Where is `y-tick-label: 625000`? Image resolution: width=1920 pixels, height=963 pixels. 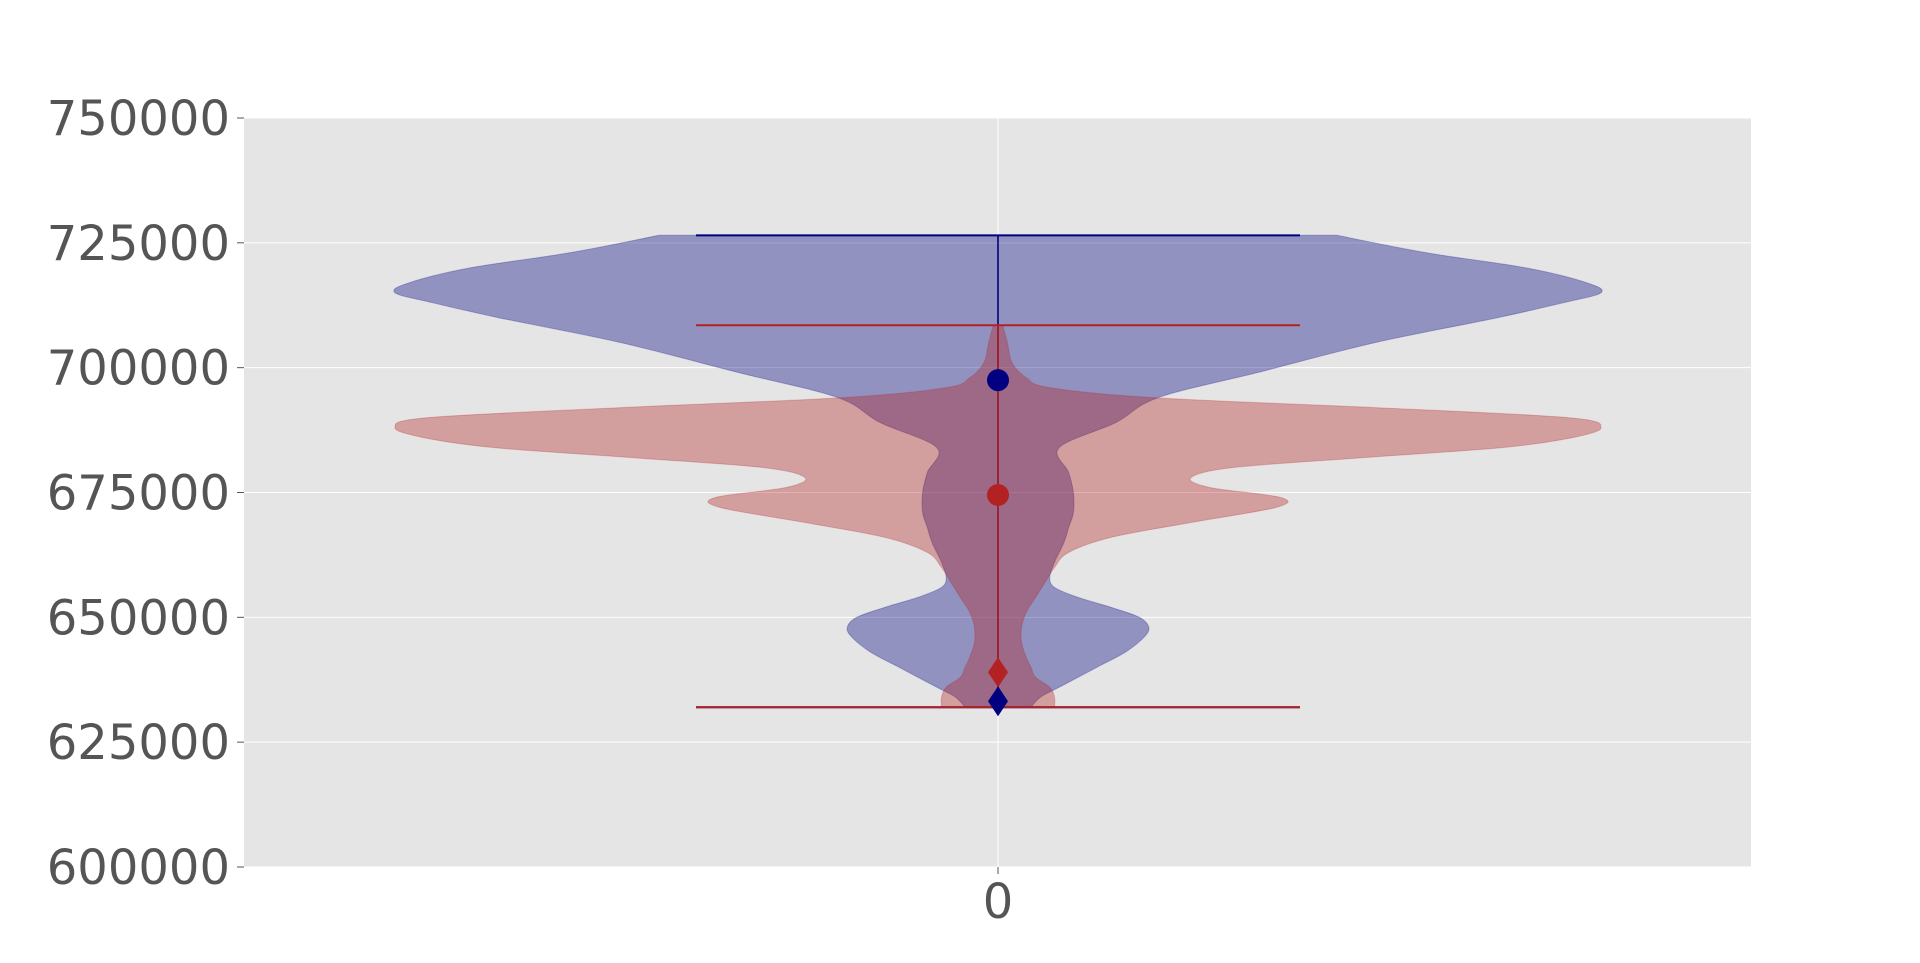 y-tick-label: 625000 is located at coordinates (138, 743).